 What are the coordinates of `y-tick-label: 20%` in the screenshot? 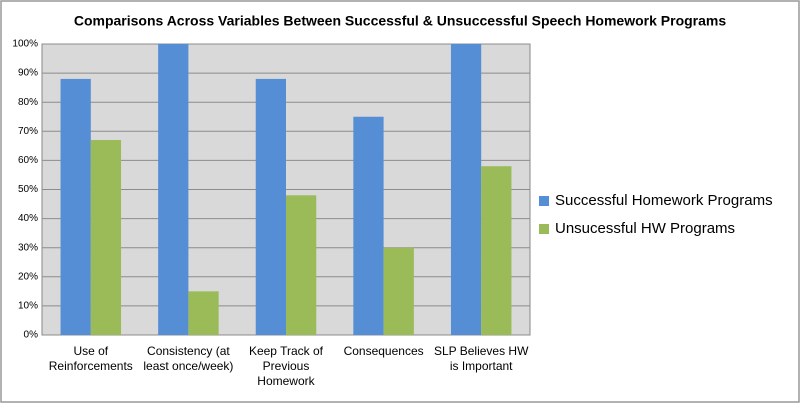 It's located at (28, 276).